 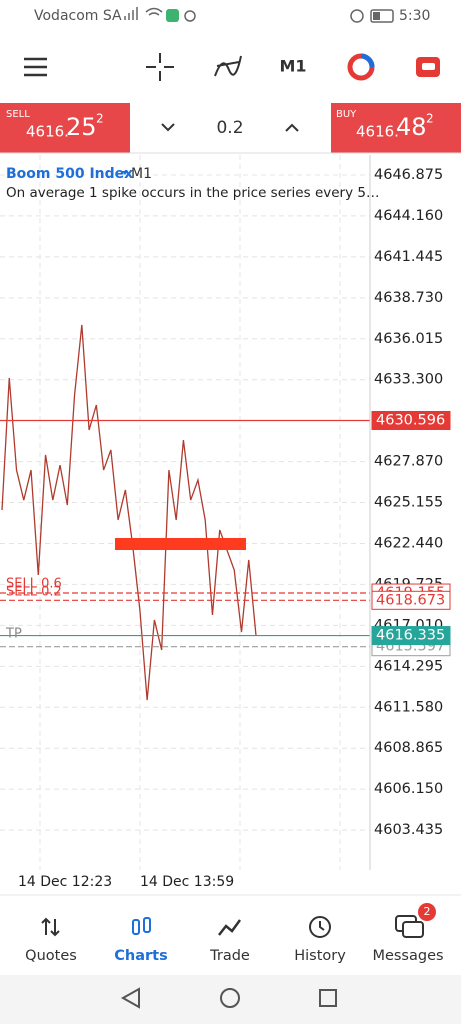 I want to click on y-tick-label: 4646.875, so click(x=408, y=175).